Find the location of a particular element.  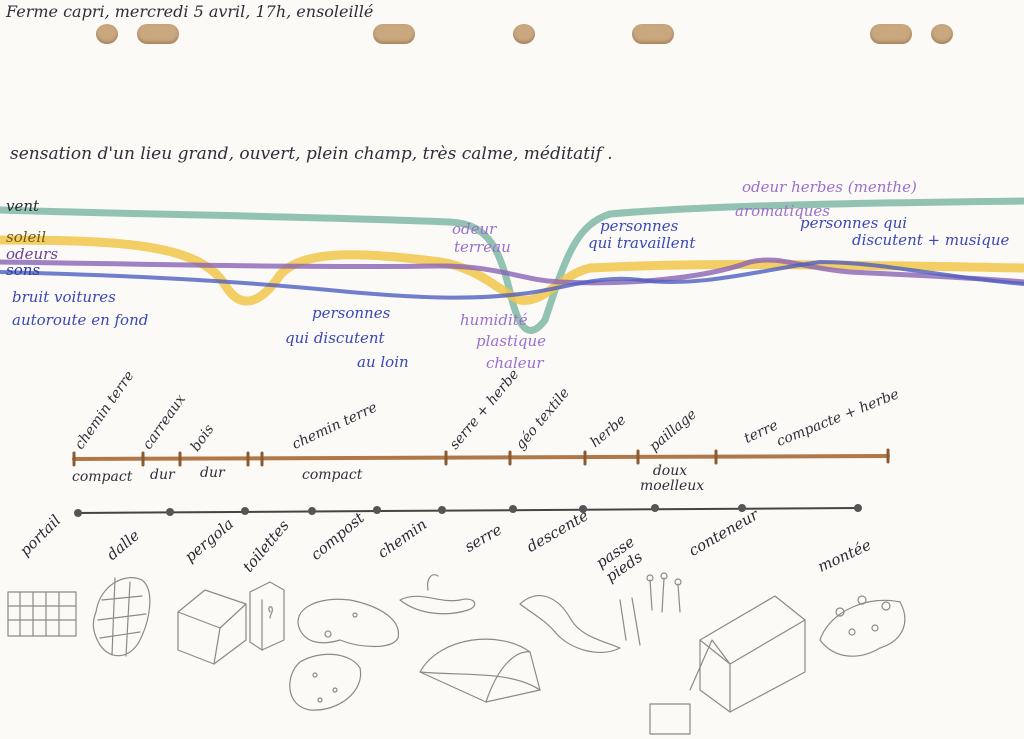

greenhouse-sketch is located at coordinates (480, 670).